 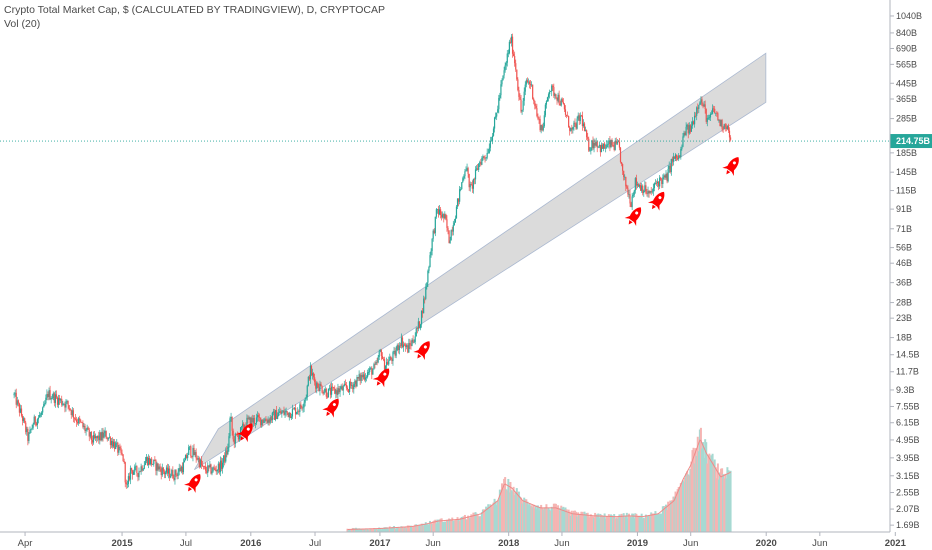 I want to click on price-tick-label: 115B, so click(x=906, y=191).